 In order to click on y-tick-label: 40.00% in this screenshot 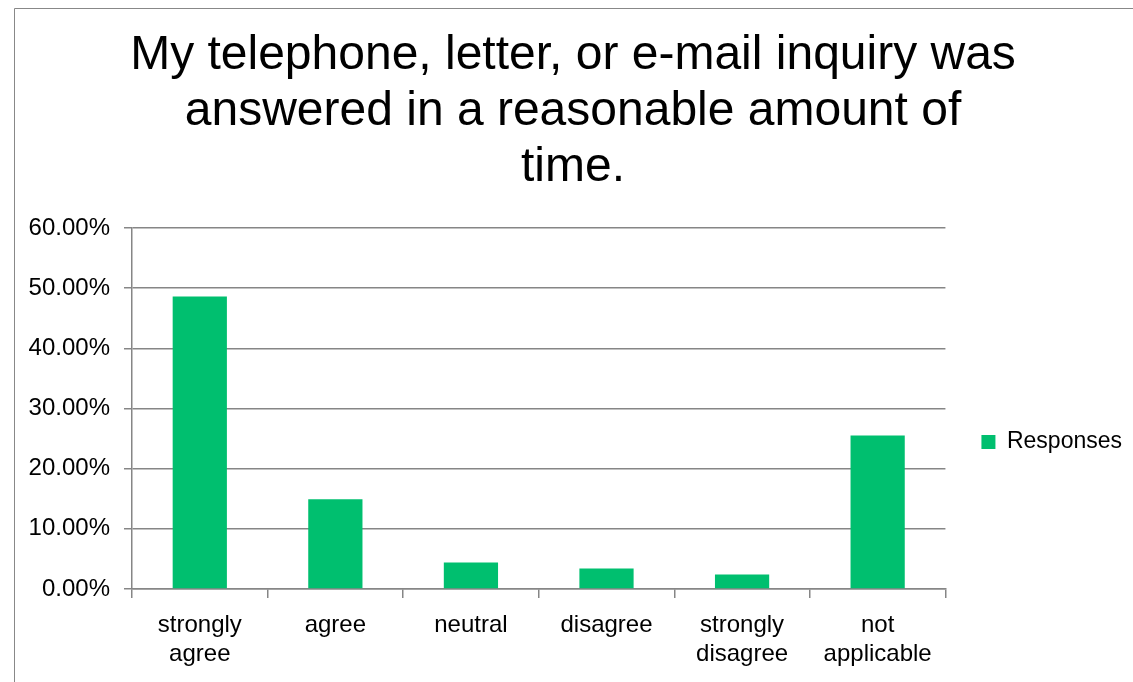, I will do `click(69, 346)`.